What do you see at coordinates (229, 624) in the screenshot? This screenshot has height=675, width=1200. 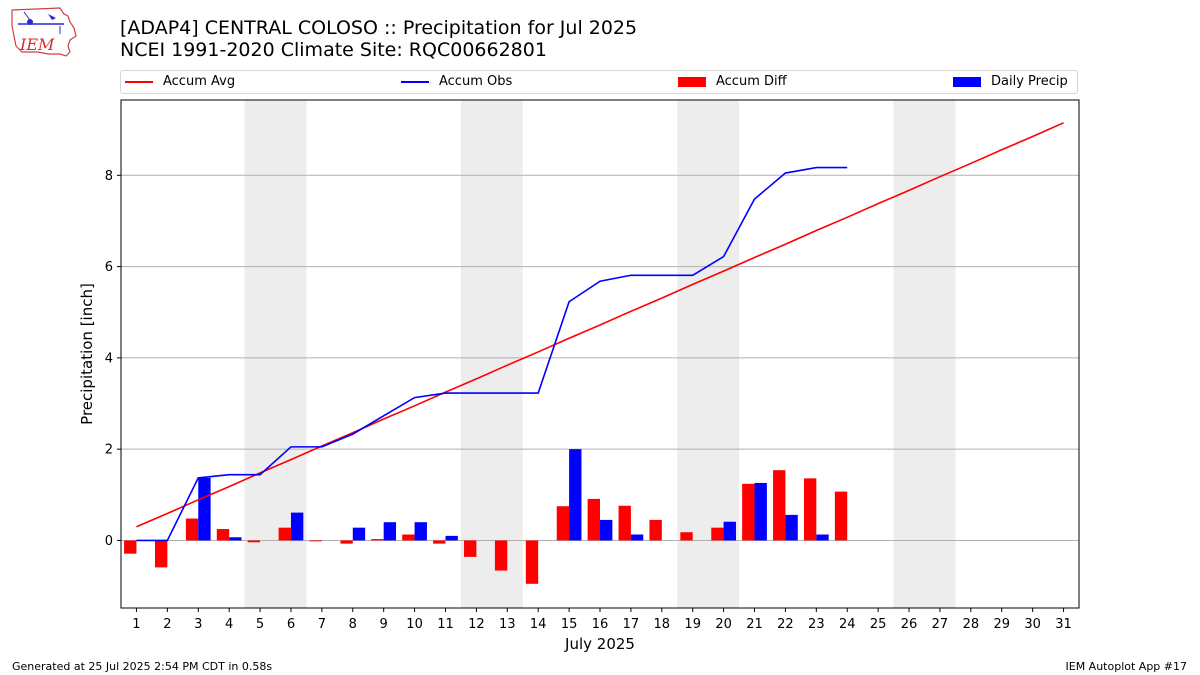 I see `x-tick-label: 4` at bounding box center [229, 624].